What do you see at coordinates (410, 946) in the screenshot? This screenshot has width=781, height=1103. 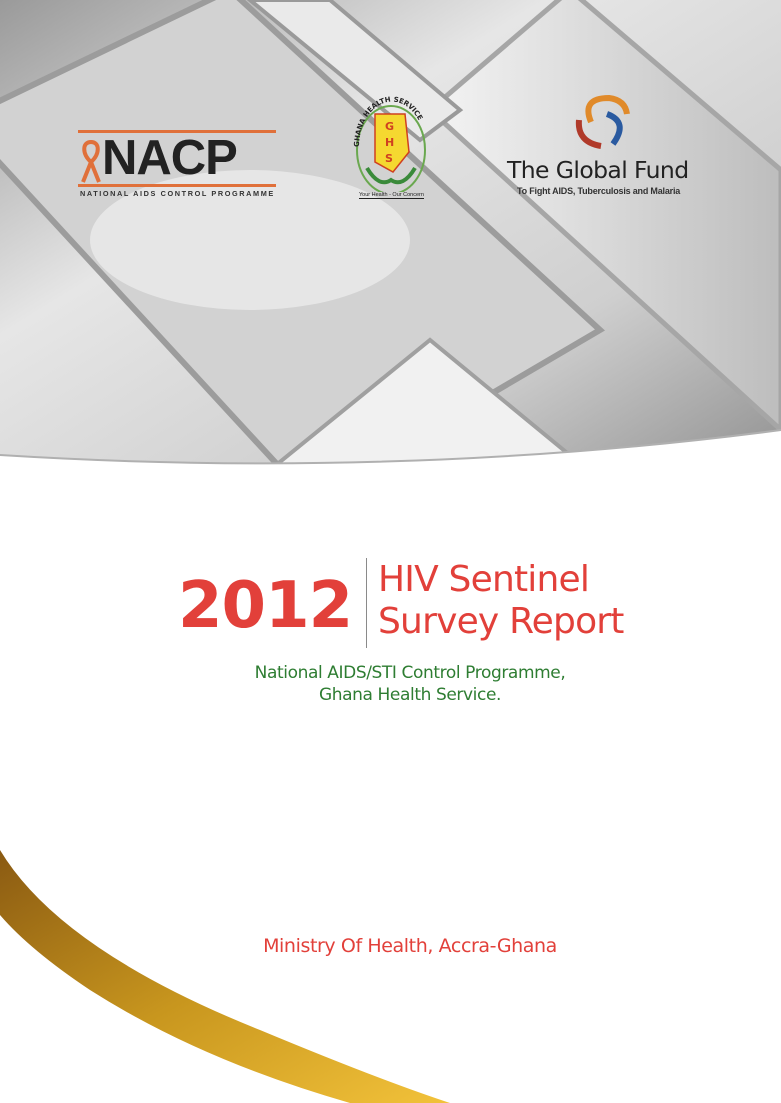 I see `publisher: Ministry Of Health, Accra-Ghana` at bounding box center [410, 946].